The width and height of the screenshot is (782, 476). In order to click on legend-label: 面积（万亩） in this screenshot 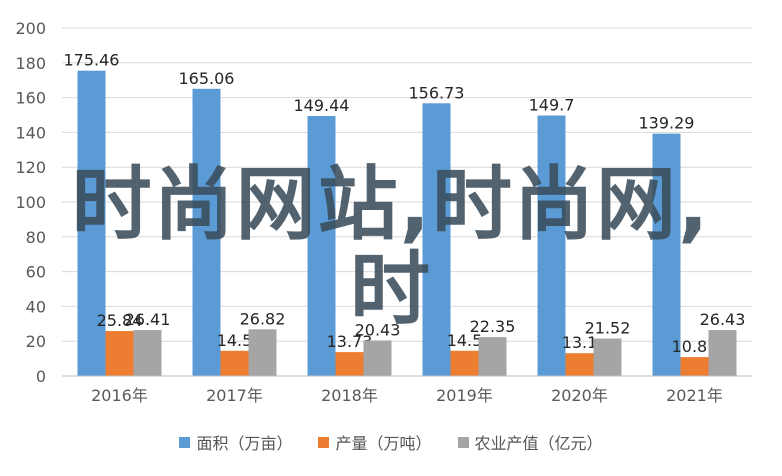, I will do `click(244, 443)`.